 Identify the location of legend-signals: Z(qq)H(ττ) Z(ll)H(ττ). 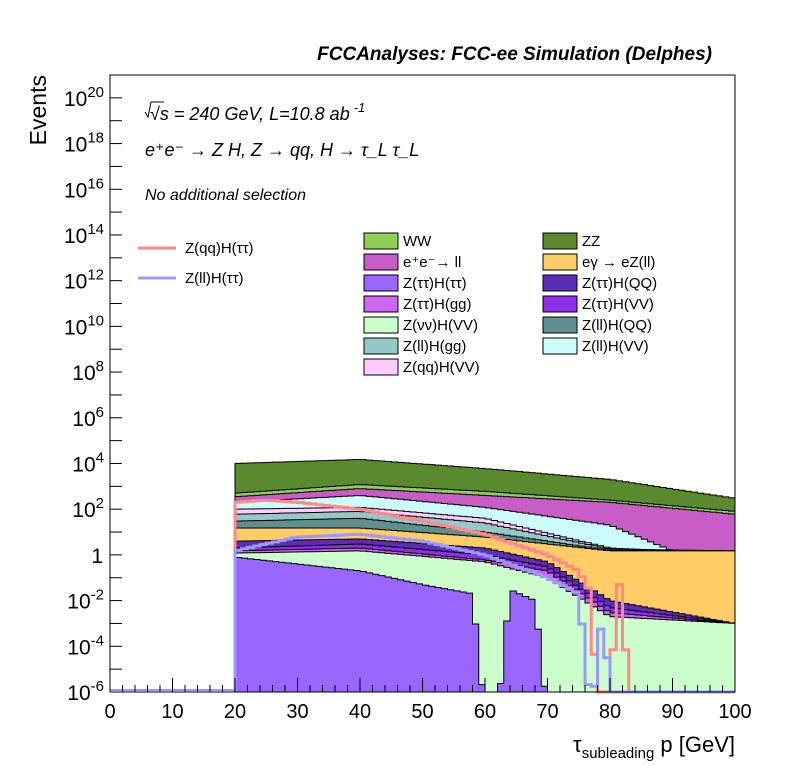
(196, 263).